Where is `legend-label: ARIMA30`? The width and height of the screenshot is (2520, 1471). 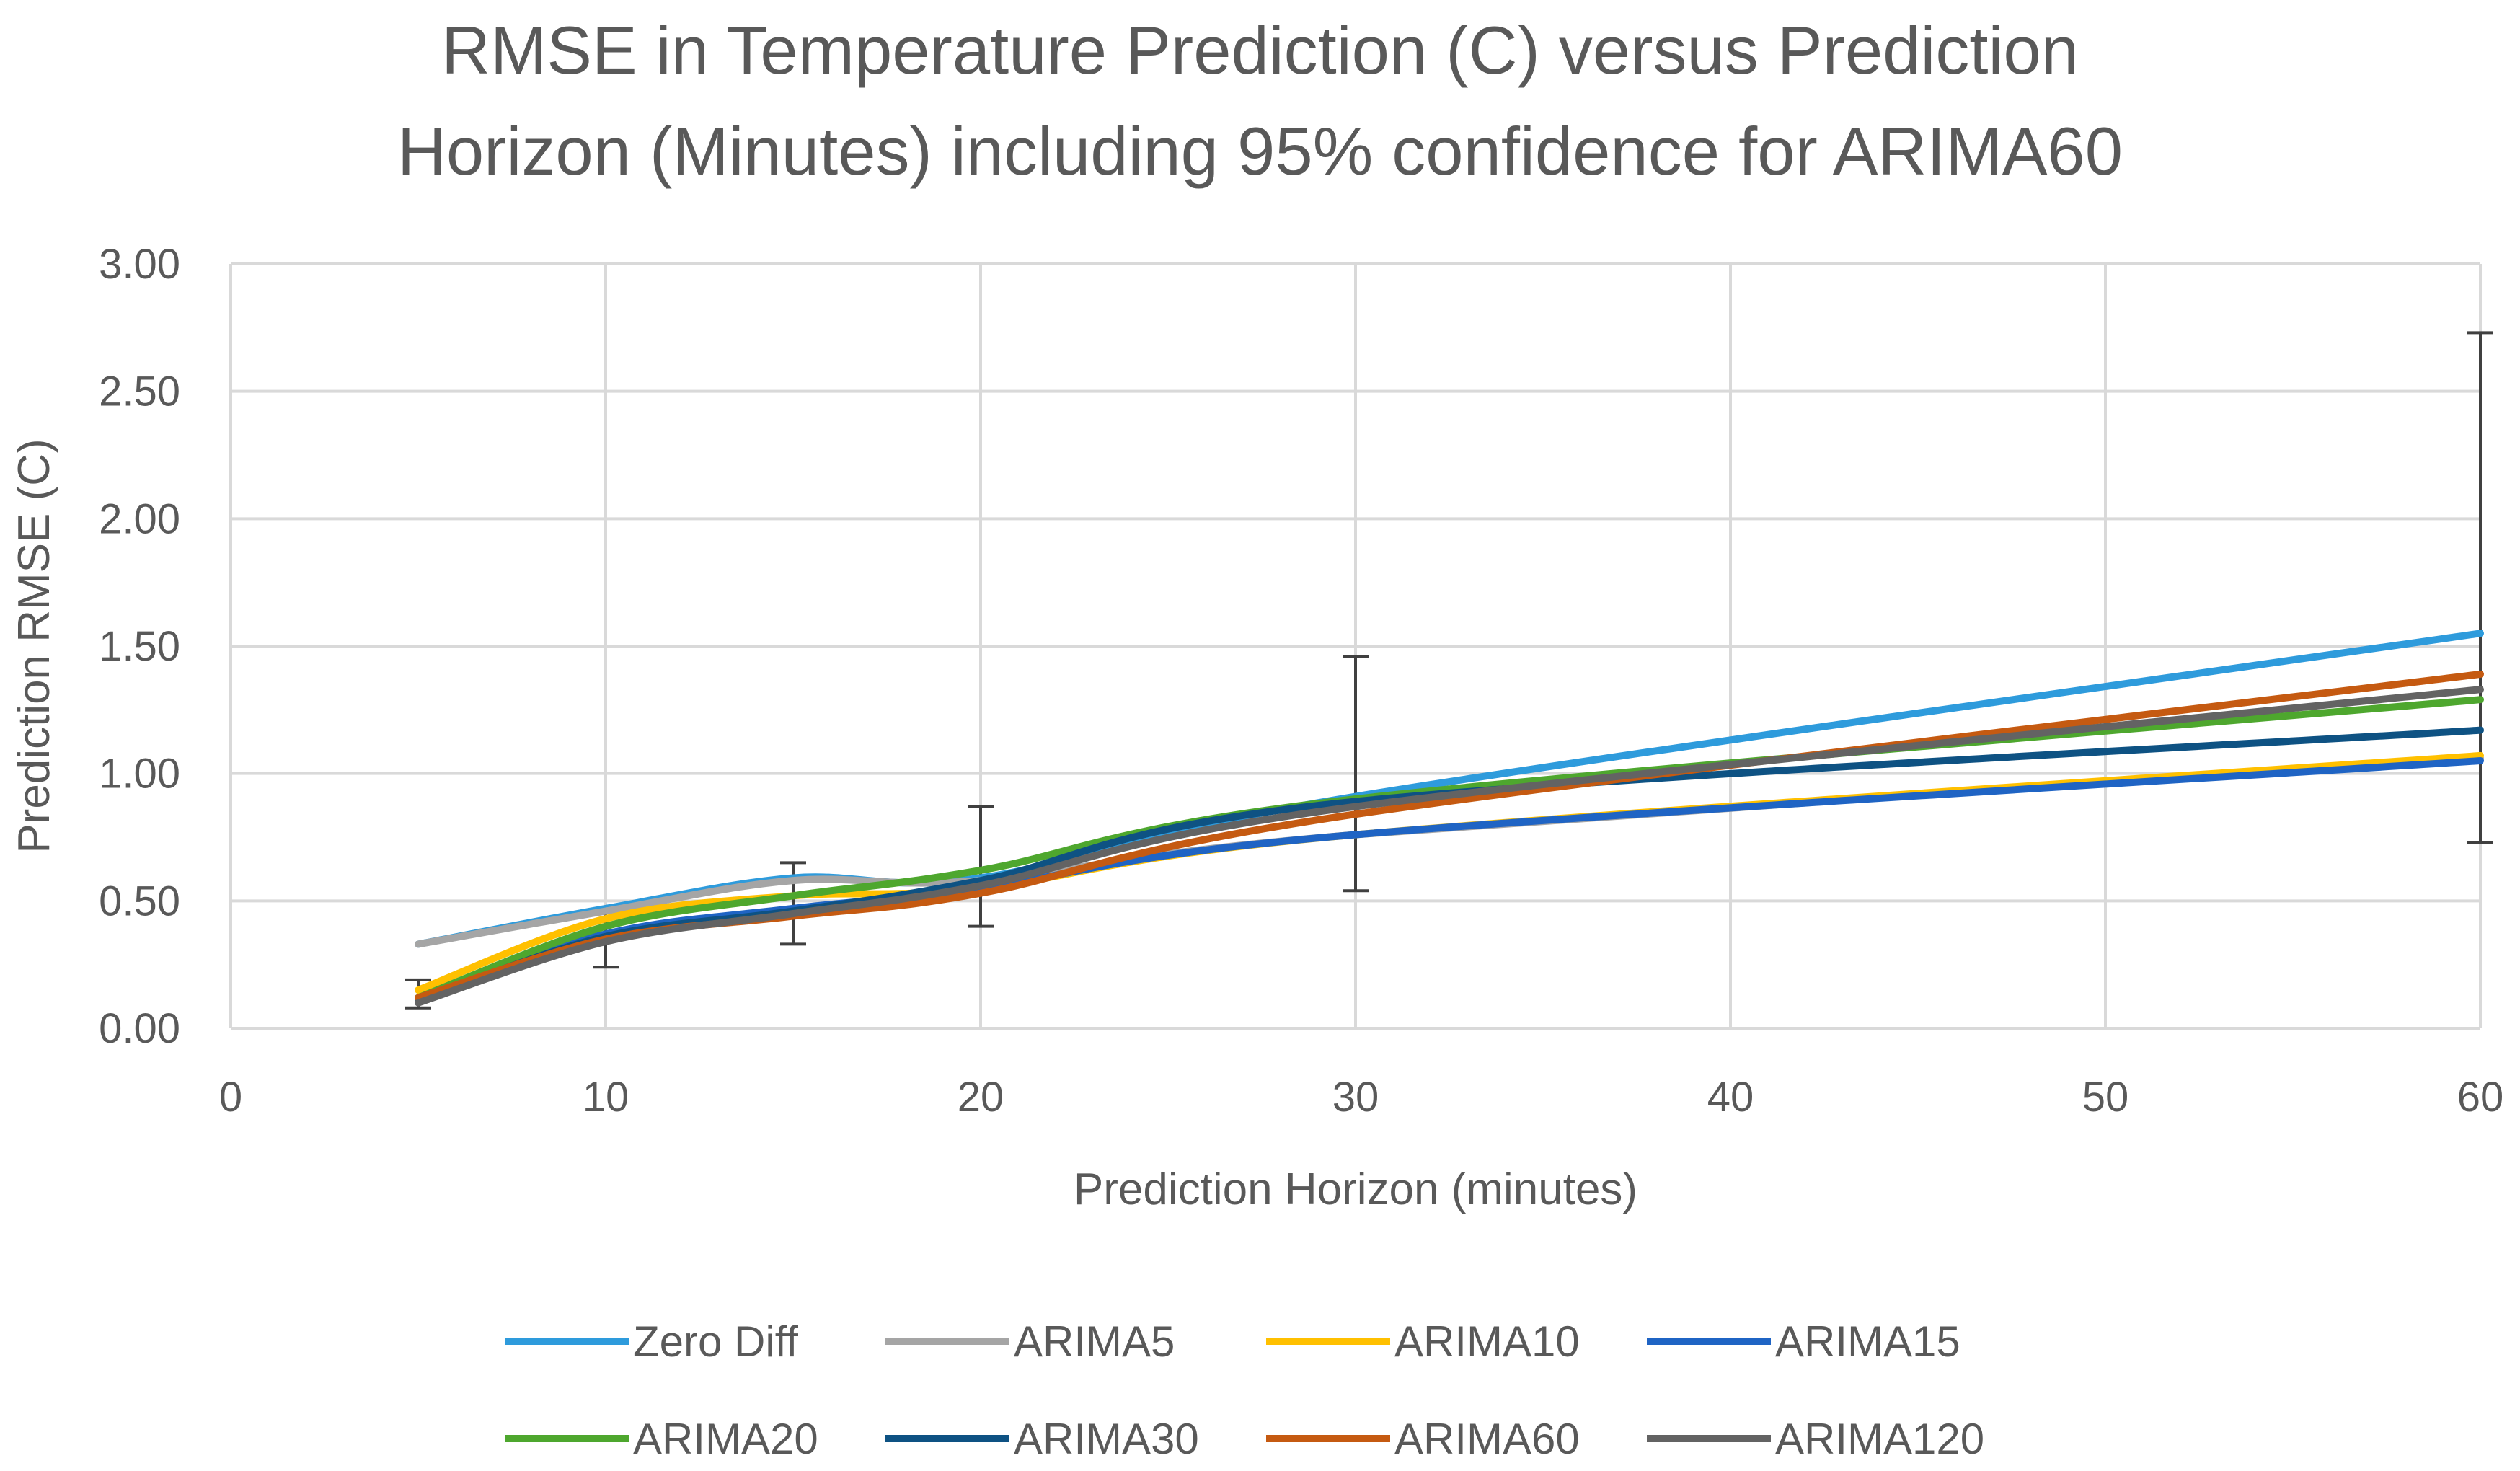 legend-label: ARIMA30 is located at coordinates (1106, 1439).